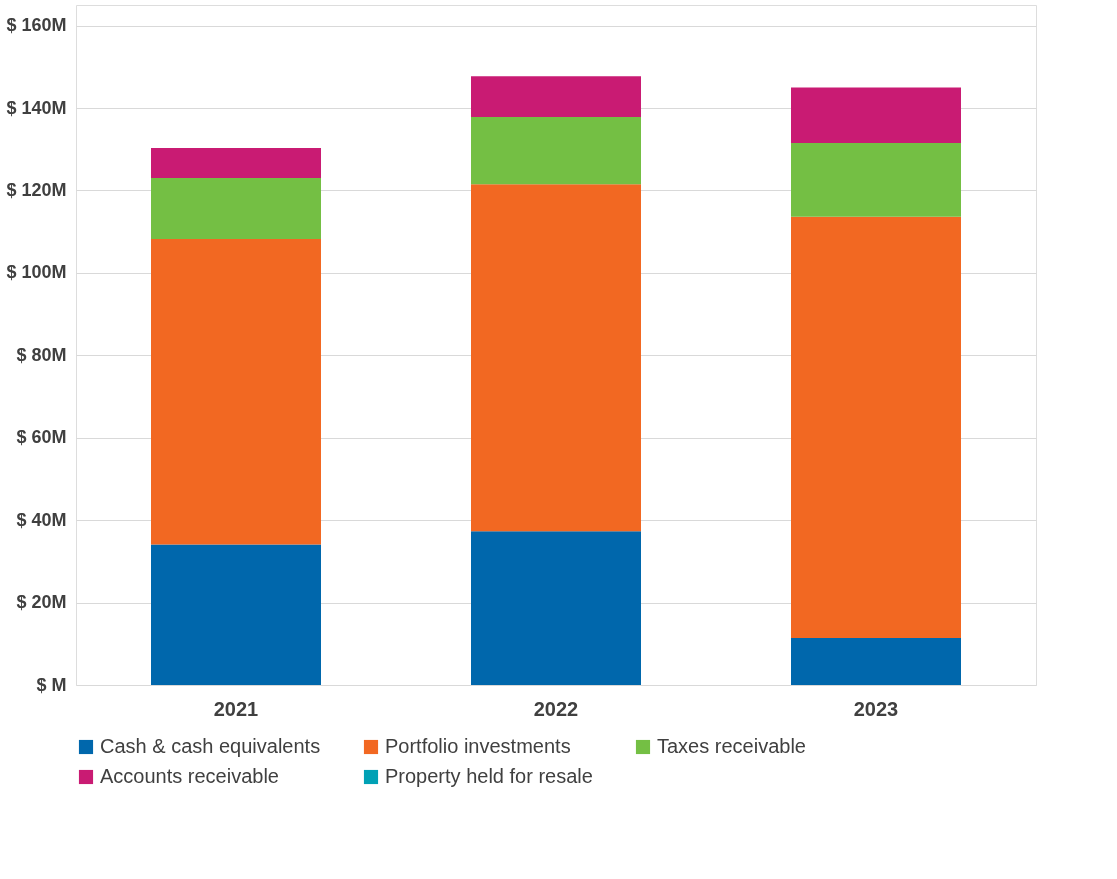 Image resolution: width=1117 pixels, height=879 pixels. What do you see at coordinates (489, 776) in the screenshot?
I see `legend-label: Property held for resale` at bounding box center [489, 776].